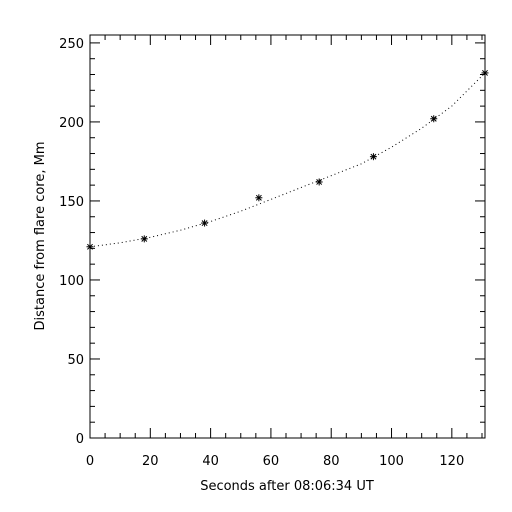 Image resolution: width=512 pixels, height=512 pixels. Describe the element at coordinates (40, 235) in the screenshot. I see `y-axis-label: Distance from flare core, Mm` at that location.